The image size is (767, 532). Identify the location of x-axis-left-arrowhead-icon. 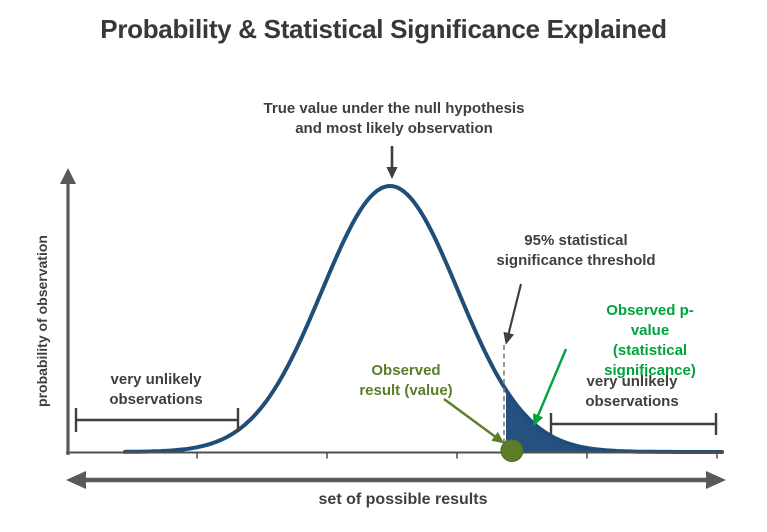
(76, 480).